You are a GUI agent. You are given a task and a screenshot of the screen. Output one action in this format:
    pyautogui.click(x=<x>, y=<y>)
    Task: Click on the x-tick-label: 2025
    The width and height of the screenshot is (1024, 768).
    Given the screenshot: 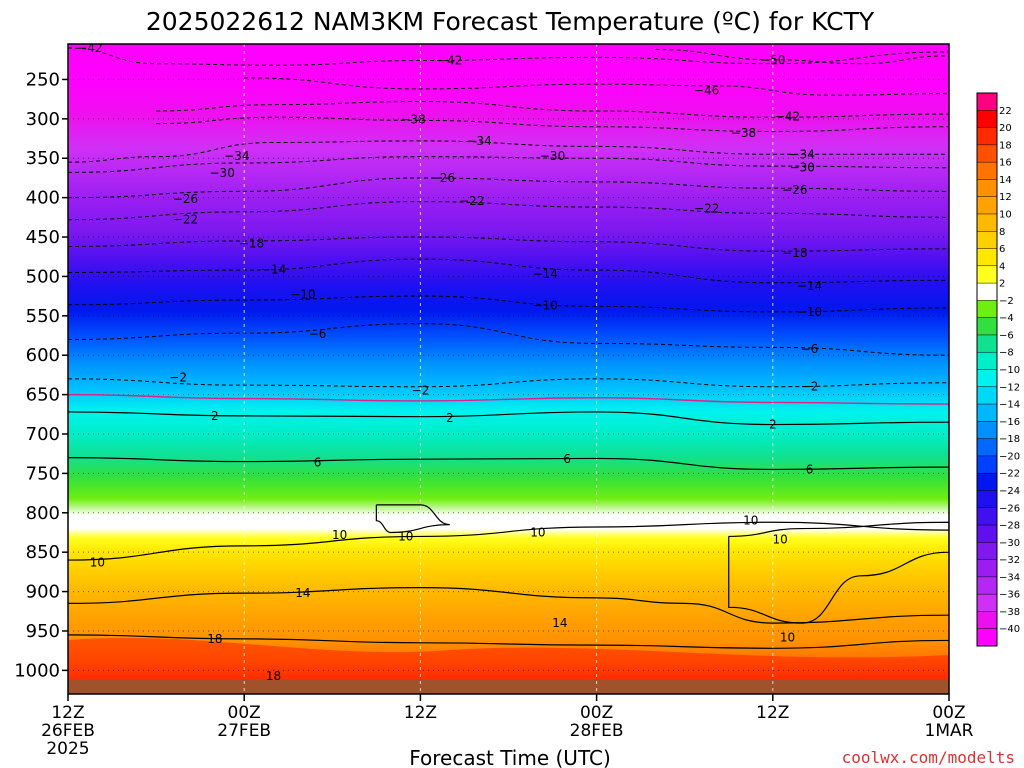 What is the action you would take?
    pyautogui.click(x=67, y=749)
    